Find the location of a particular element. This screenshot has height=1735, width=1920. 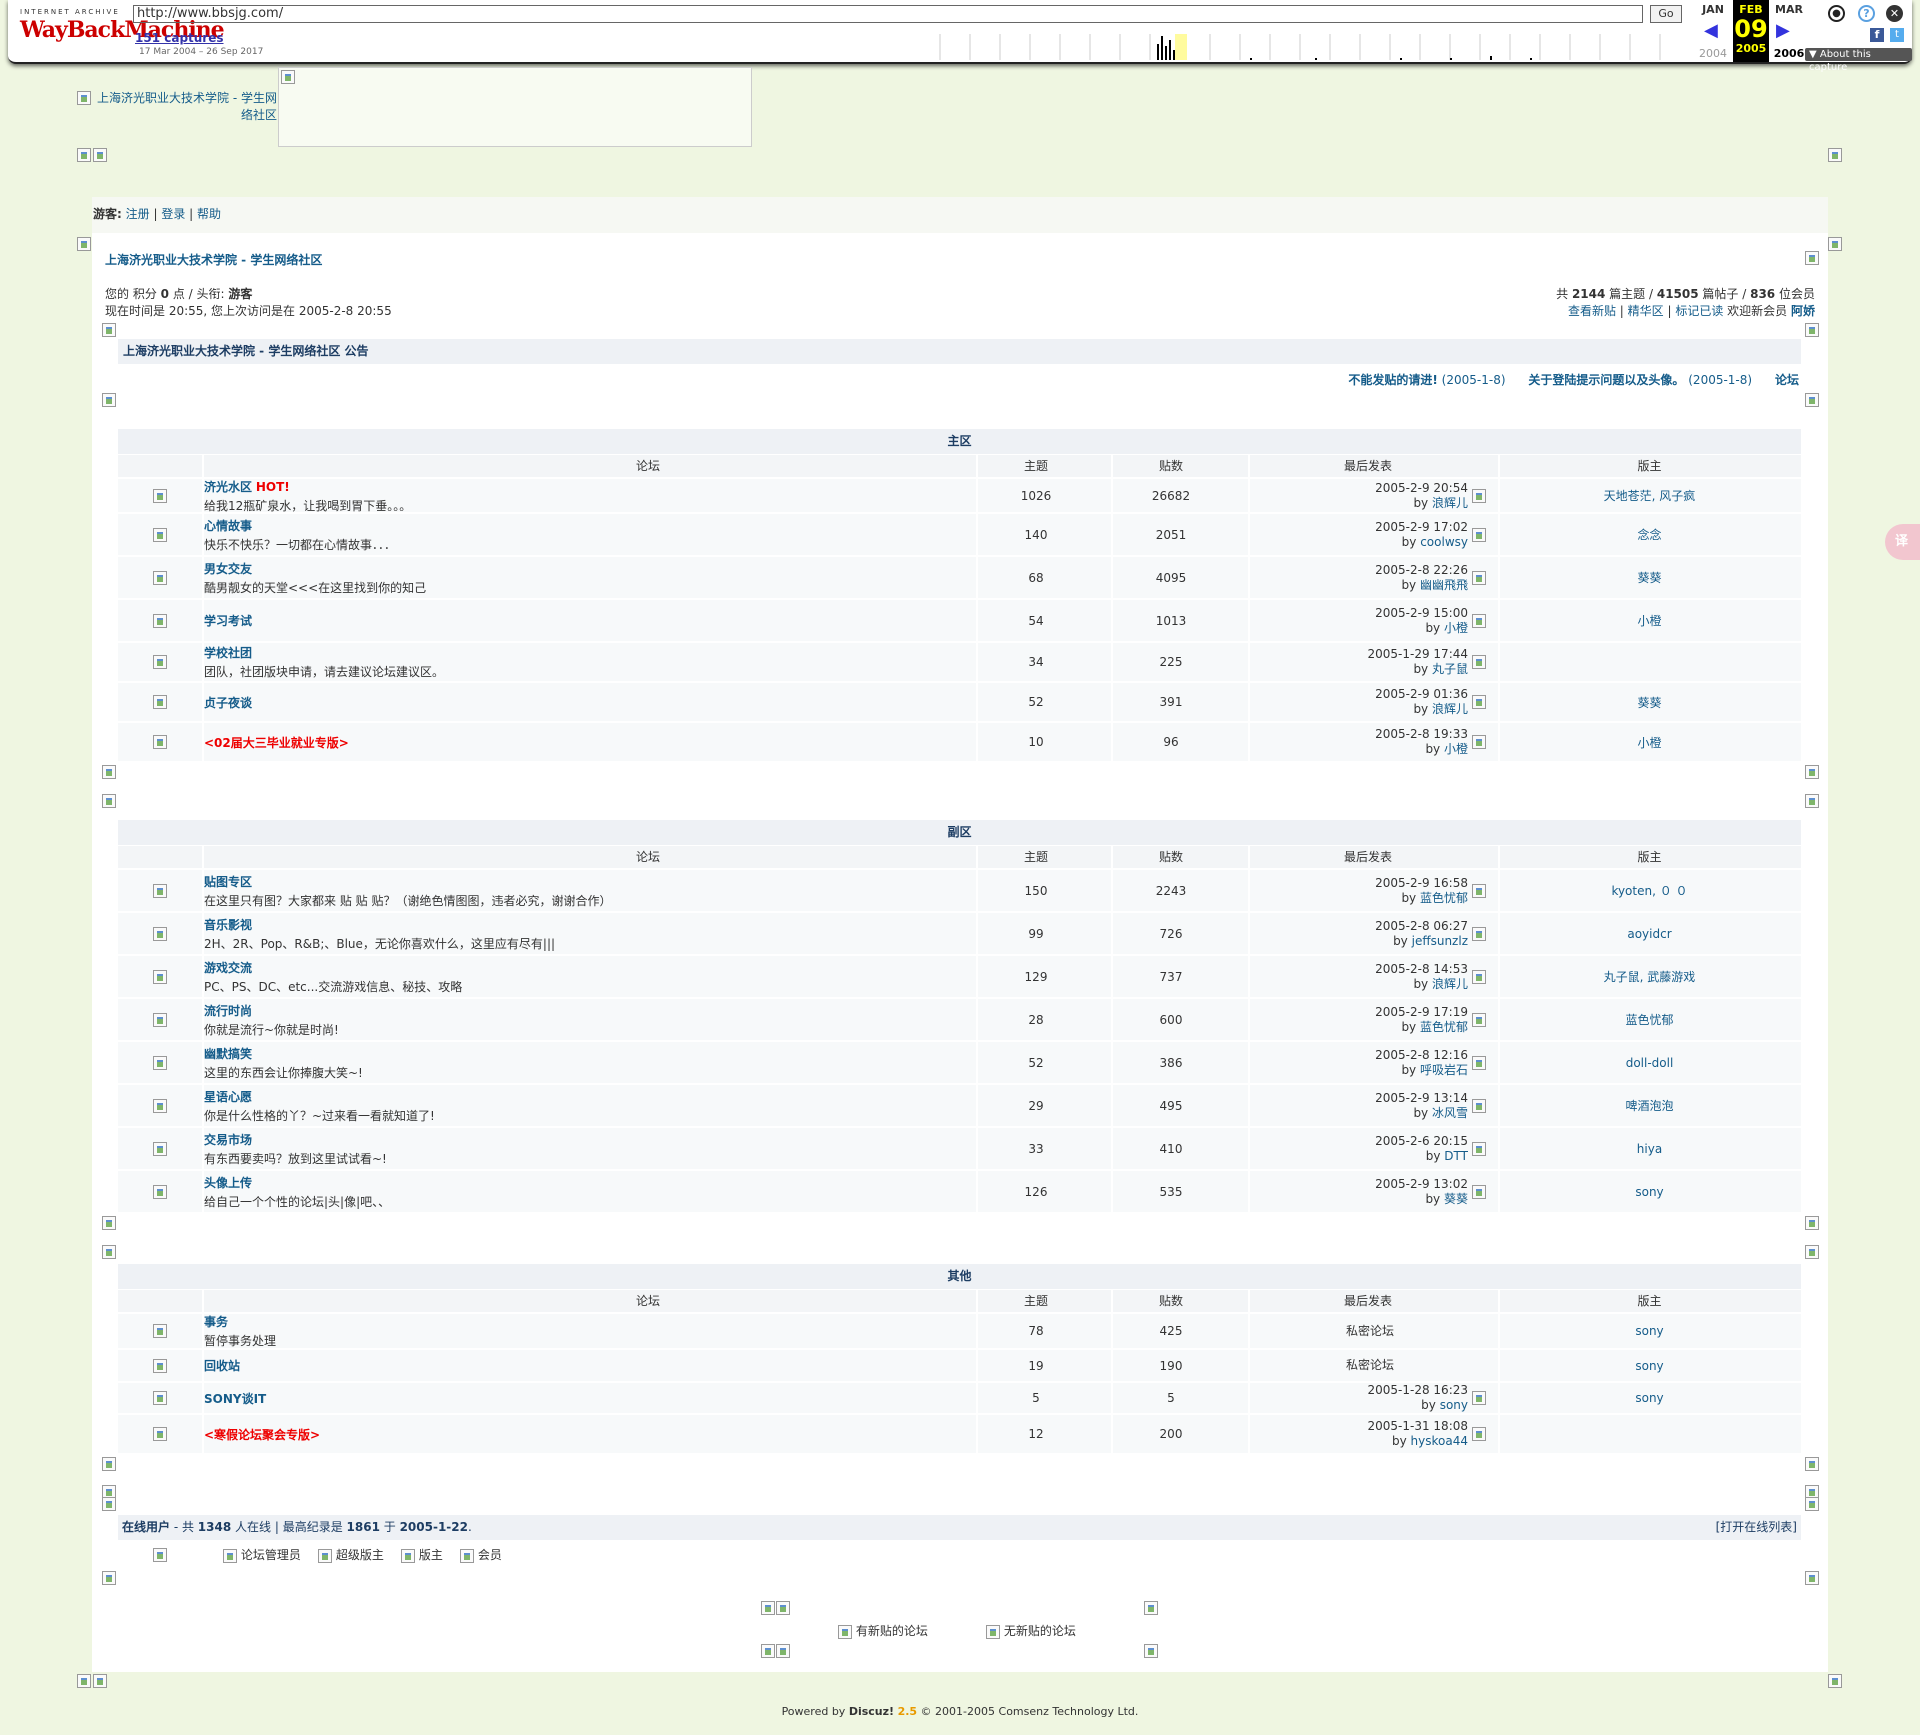

last-post-author-link: jeffsunzlz is located at coordinates (1439, 940).